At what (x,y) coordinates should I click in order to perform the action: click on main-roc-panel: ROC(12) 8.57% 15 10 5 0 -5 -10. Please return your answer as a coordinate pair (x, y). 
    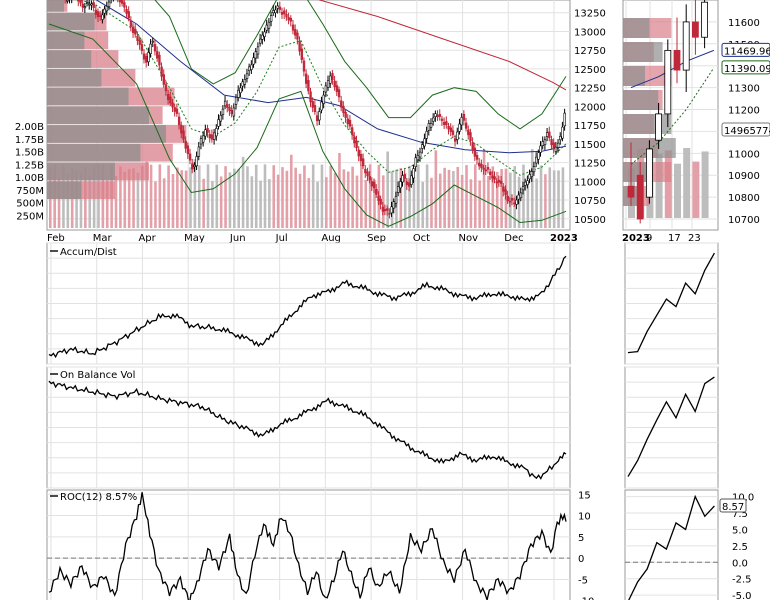
    Looking at the image, I should click on (320, 544).